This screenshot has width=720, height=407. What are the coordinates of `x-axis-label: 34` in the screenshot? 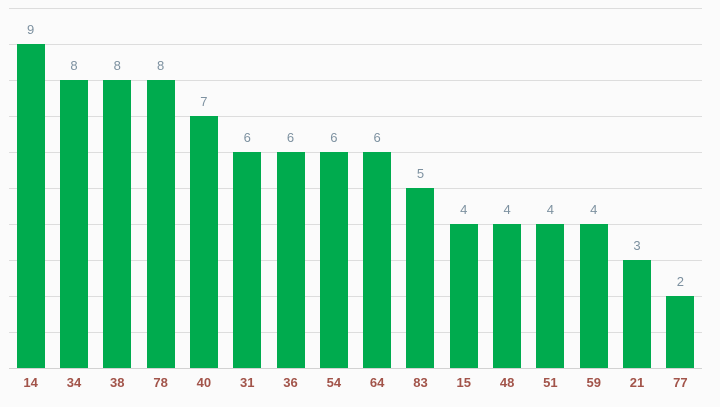 It's located at (74, 382).